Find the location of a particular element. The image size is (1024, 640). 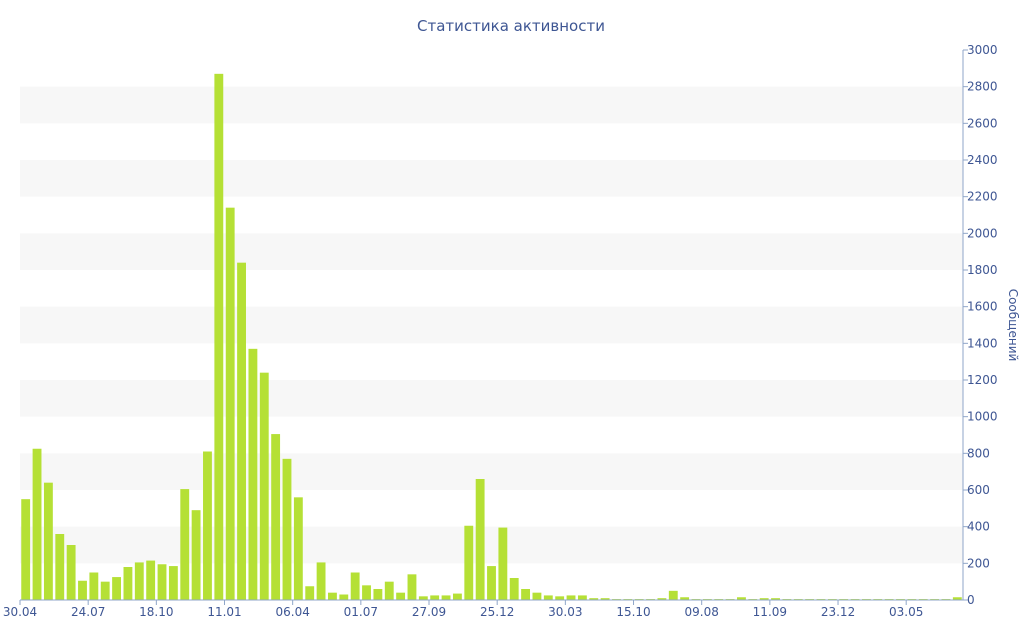

y-tick-label: 0 is located at coordinates (971, 600).